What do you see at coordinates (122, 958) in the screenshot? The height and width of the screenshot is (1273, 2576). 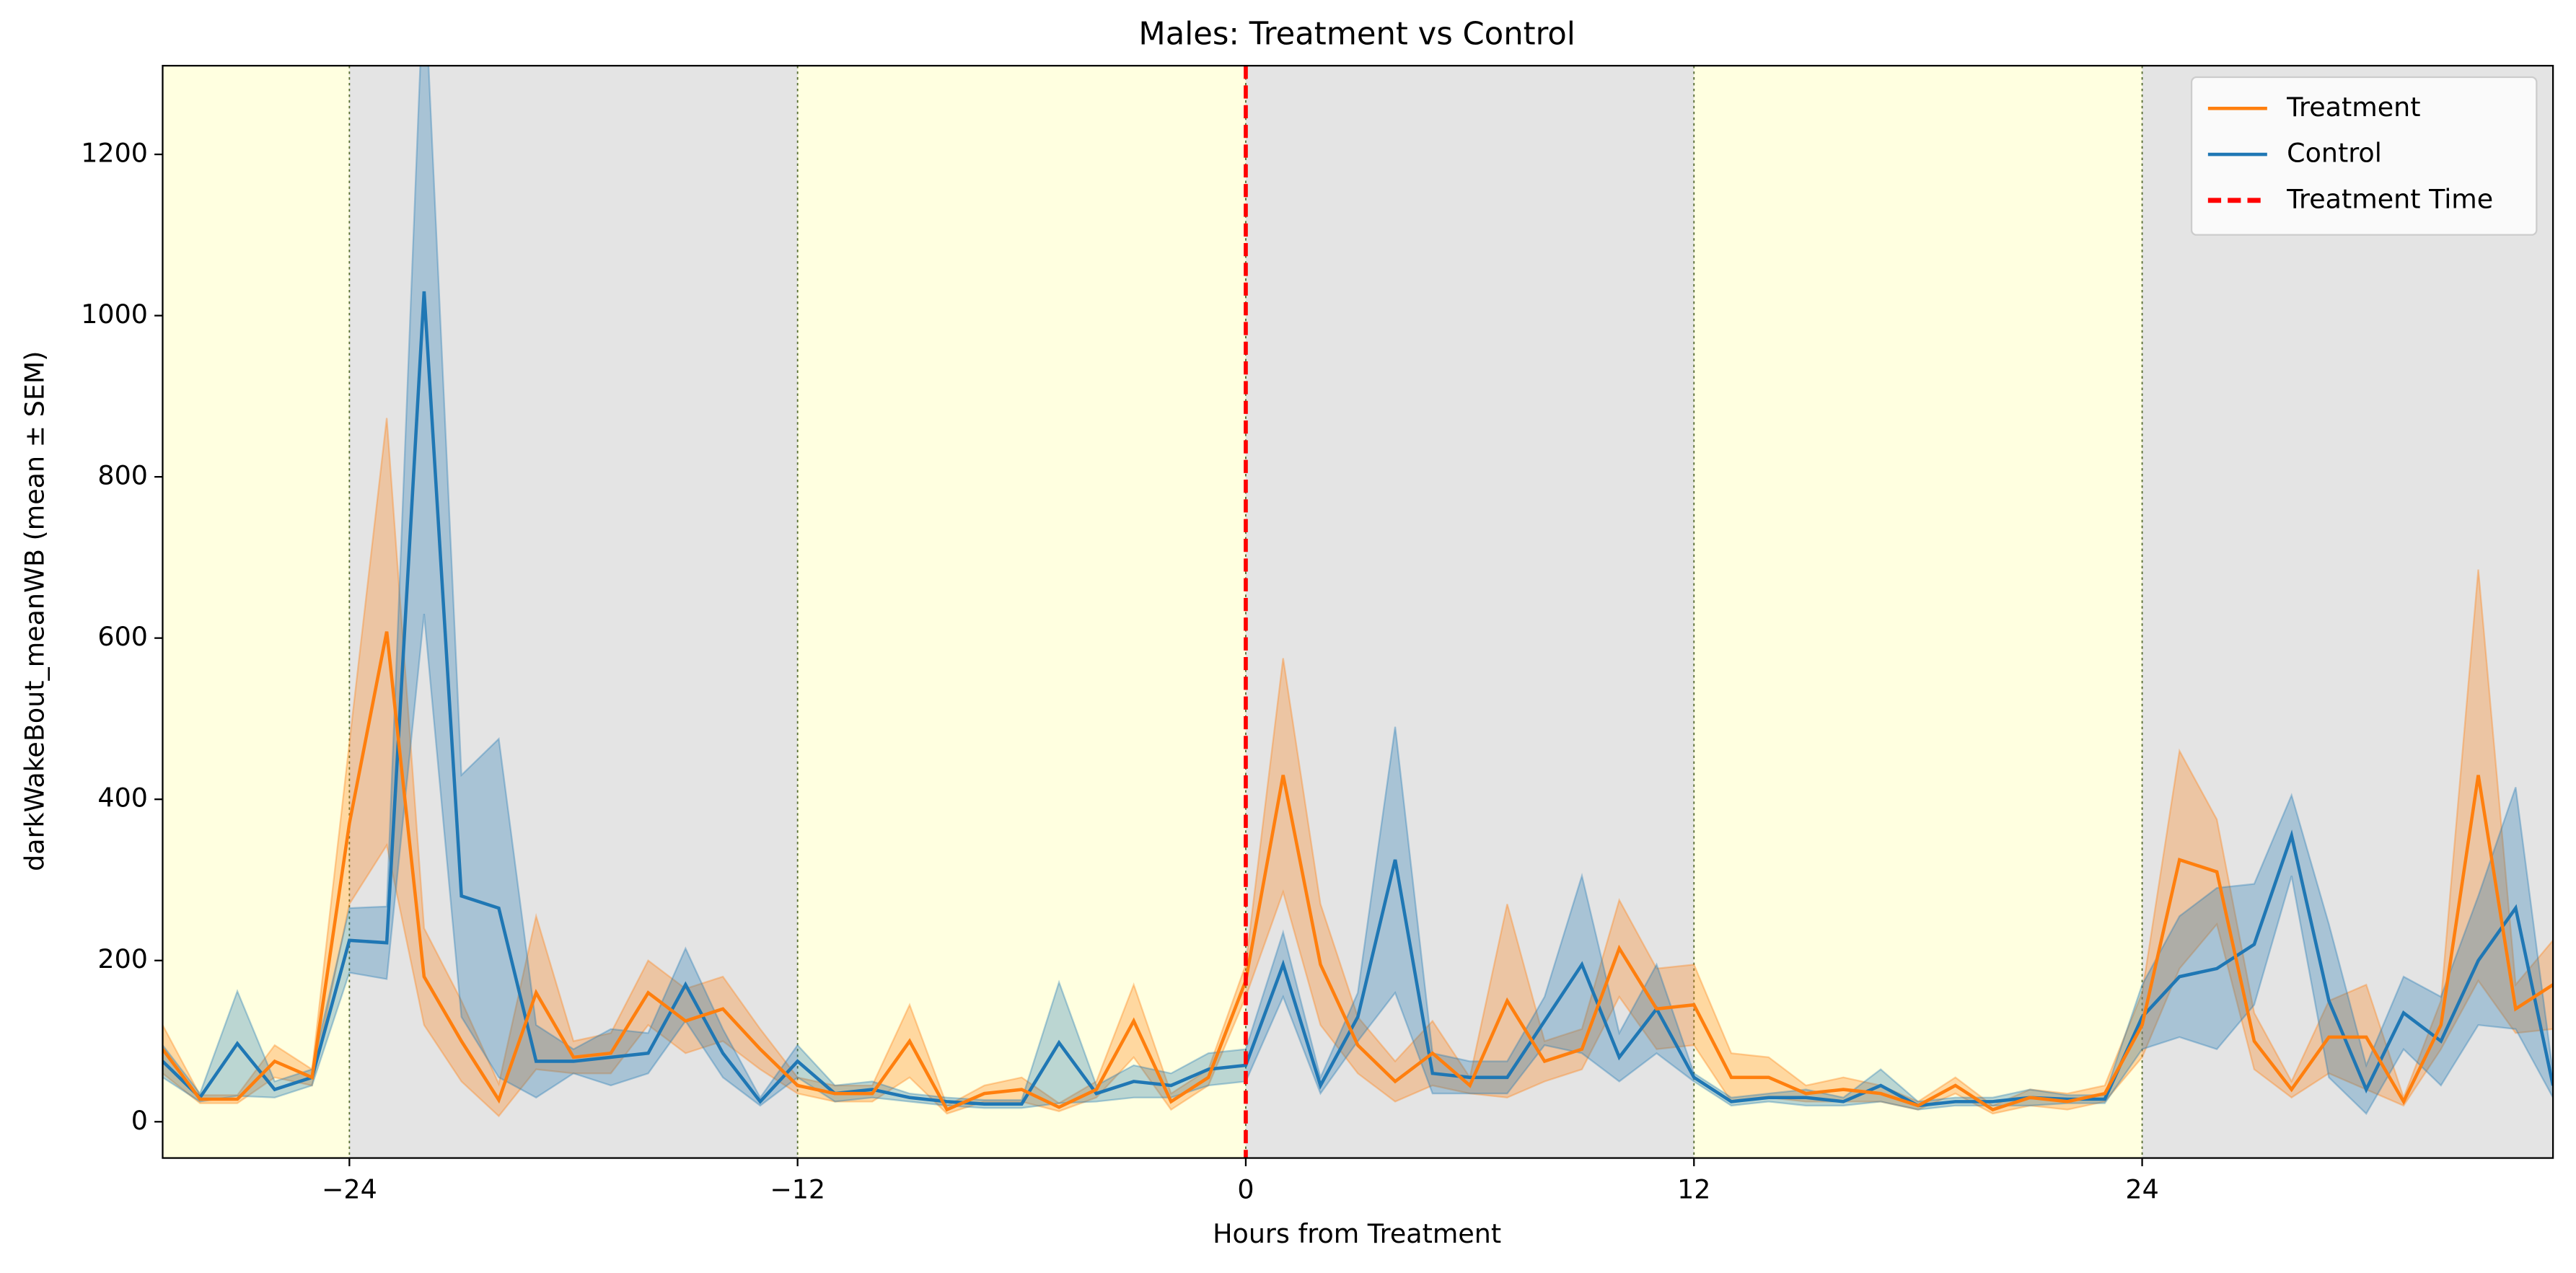 I see `y-tick-label: 200` at bounding box center [122, 958].